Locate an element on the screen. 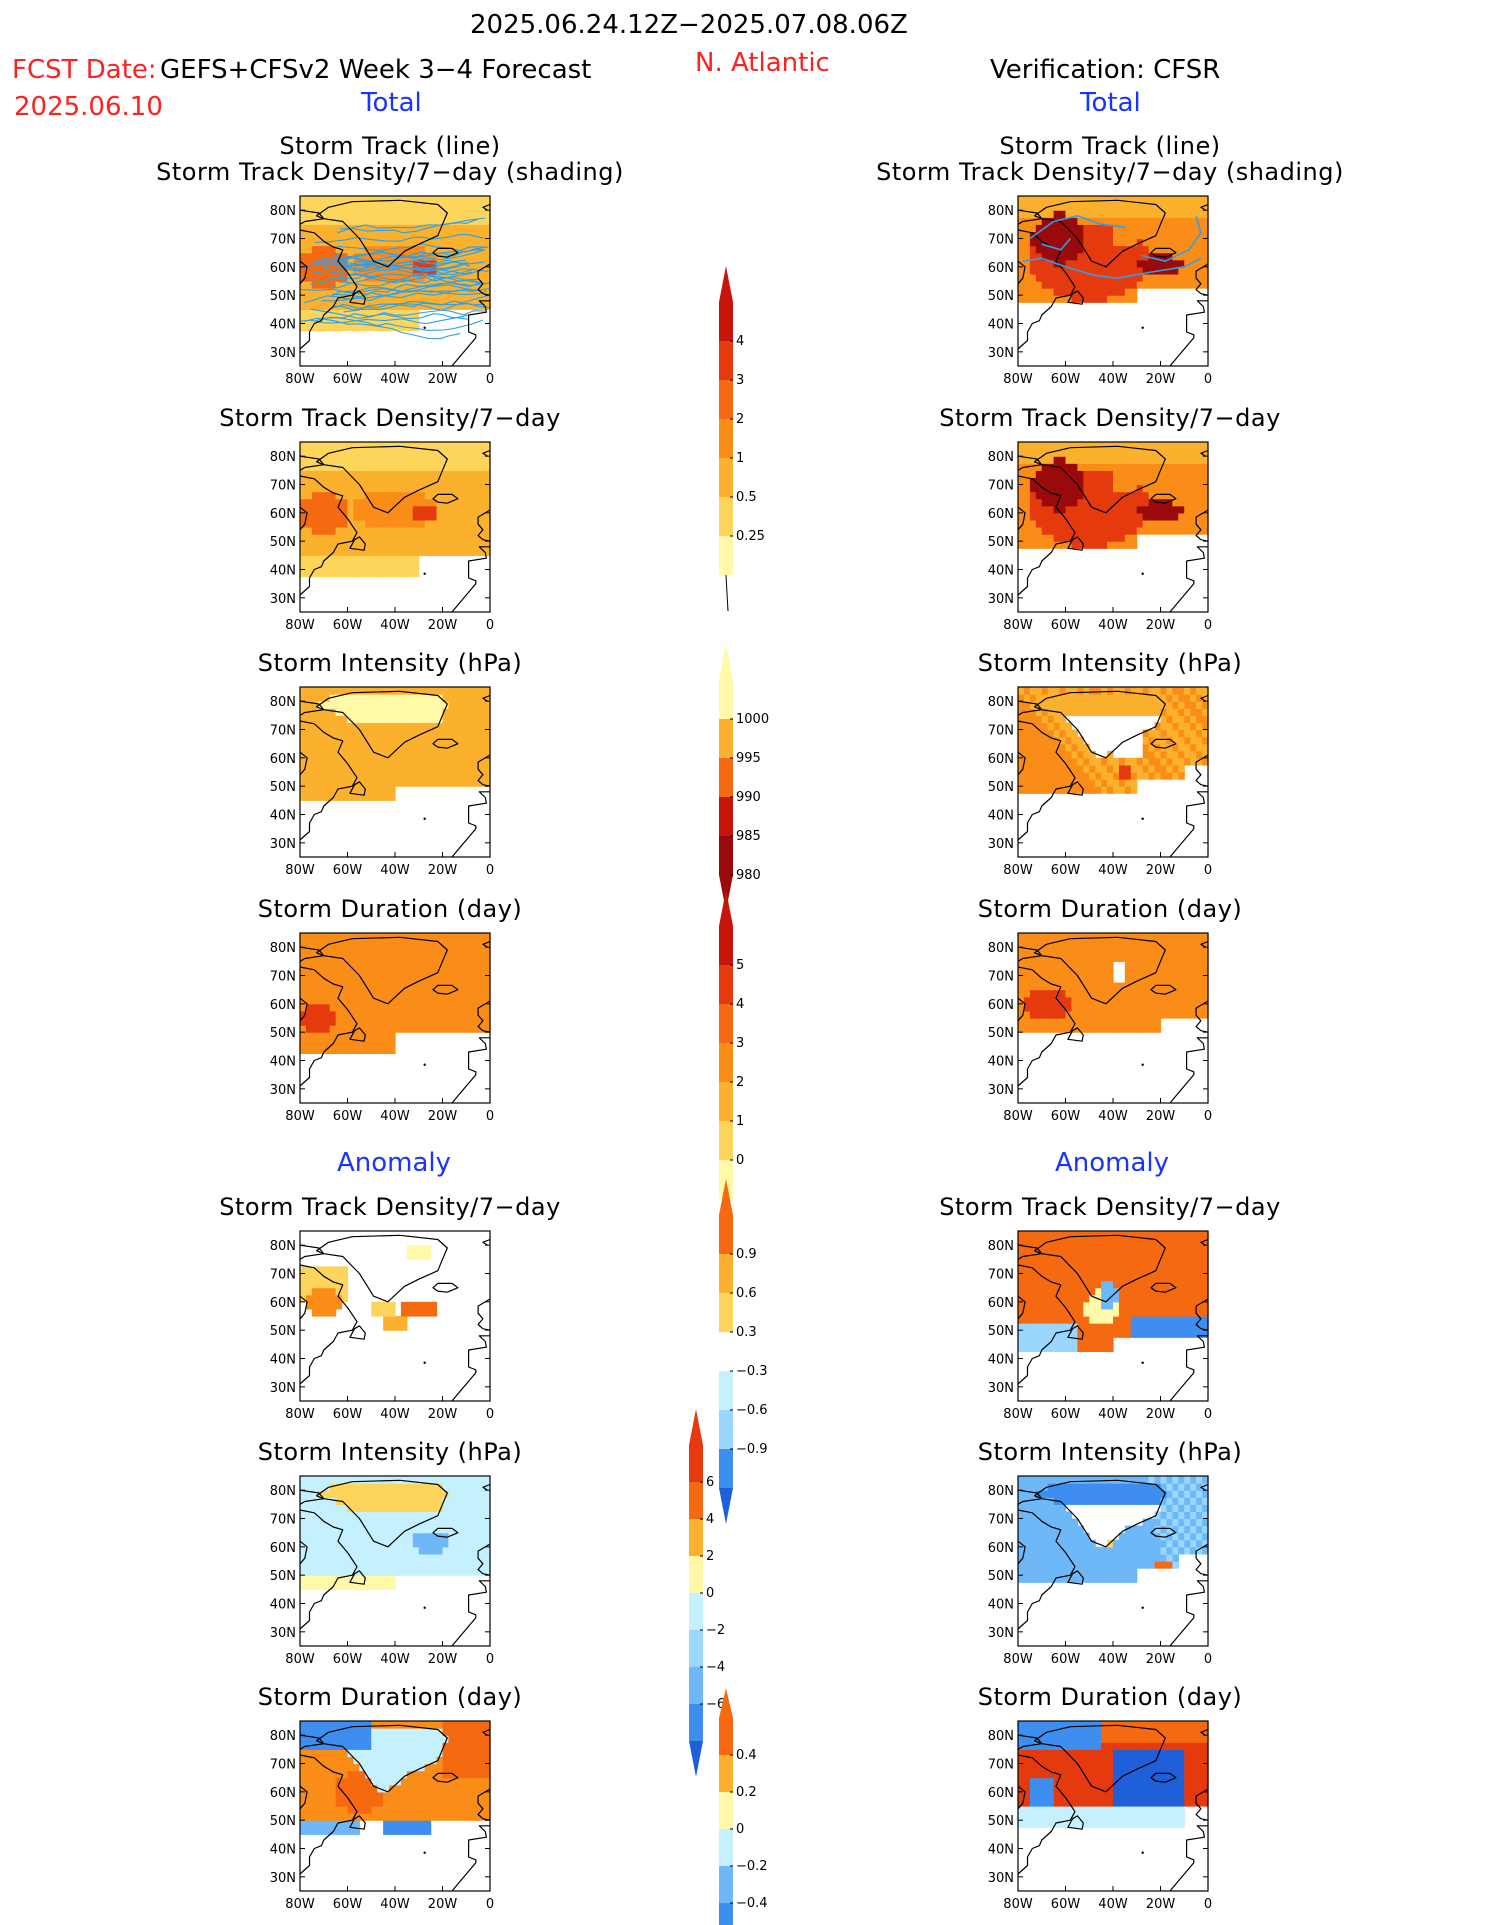 This screenshot has height=1925, width=1487. map-cfsr-density: 80N 70N 60N 50N 40N 30N 80W 60W 40W 20W 0 is located at coordinates (1100, 537).